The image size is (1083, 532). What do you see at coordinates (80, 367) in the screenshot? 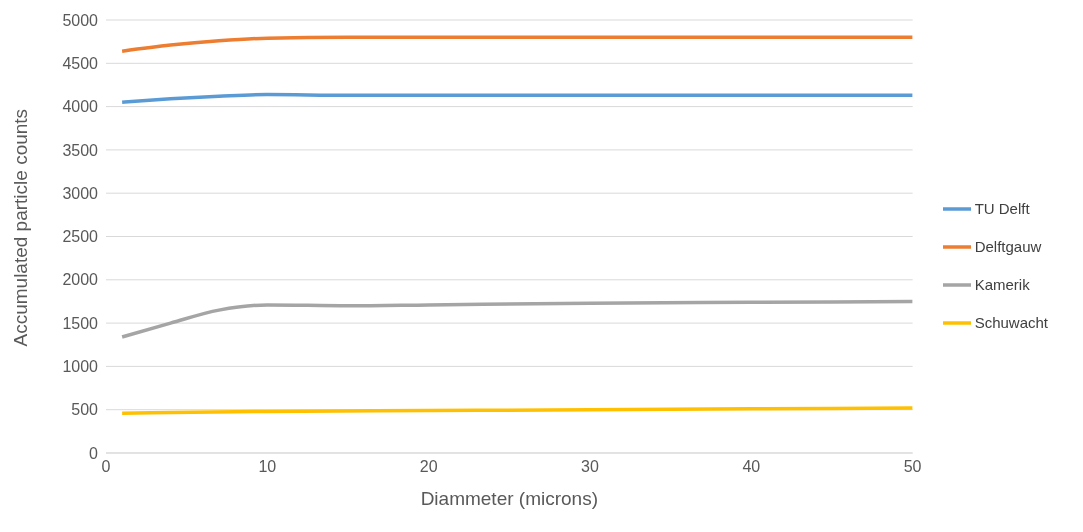
I see `y-tick-label: 1000` at bounding box center [80, 367].